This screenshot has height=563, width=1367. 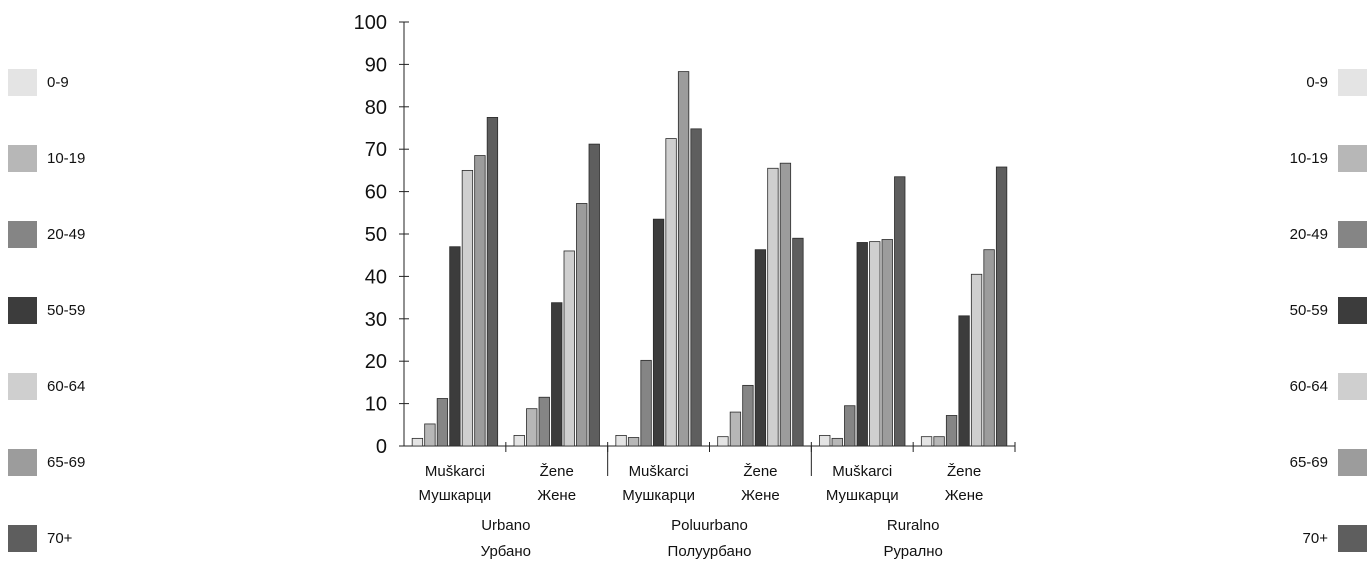 What do you see at coordinates (376, 362) in the screenshot?
I see `y-tick-label: 20` at bounding box center [376, 362].